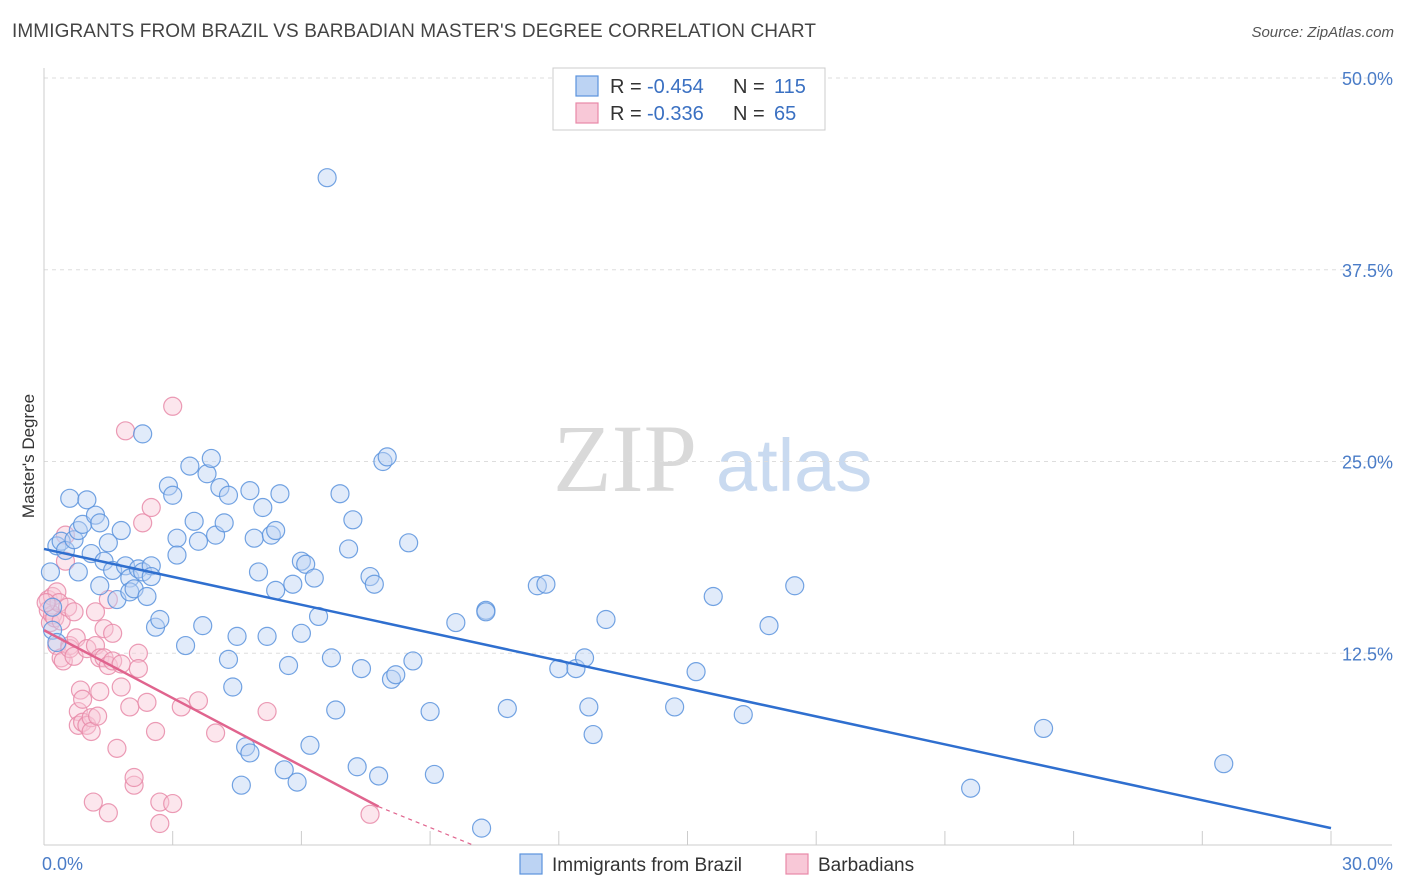 The image size is (1406, 892). I want to click on series-legend: Immigrants from Brazil Barbadians, so click(716, 864).